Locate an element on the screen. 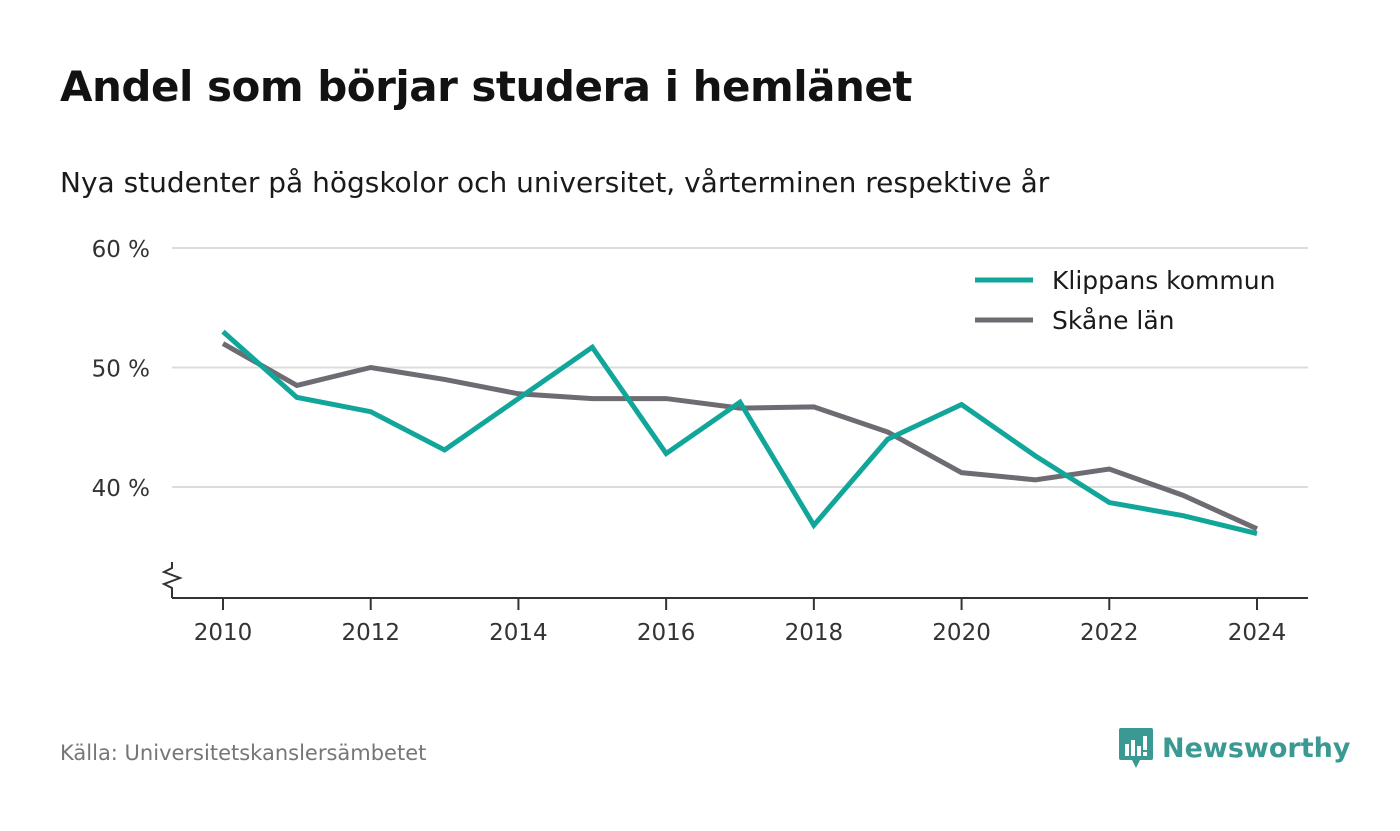 The image size is (1400, 831). x-axis is located at coordinates (734, 580).